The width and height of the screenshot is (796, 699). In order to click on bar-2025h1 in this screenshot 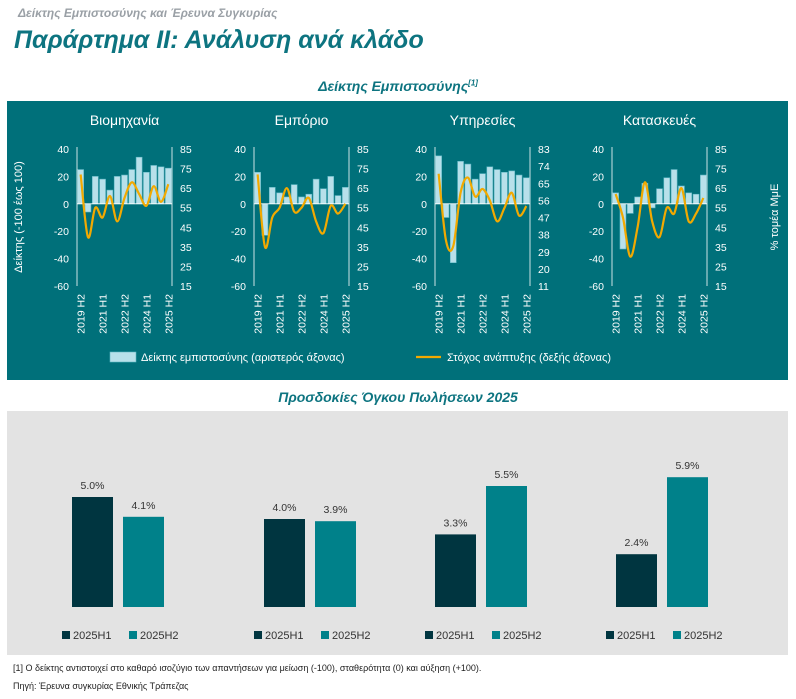, I will do `click(636, 580)`.